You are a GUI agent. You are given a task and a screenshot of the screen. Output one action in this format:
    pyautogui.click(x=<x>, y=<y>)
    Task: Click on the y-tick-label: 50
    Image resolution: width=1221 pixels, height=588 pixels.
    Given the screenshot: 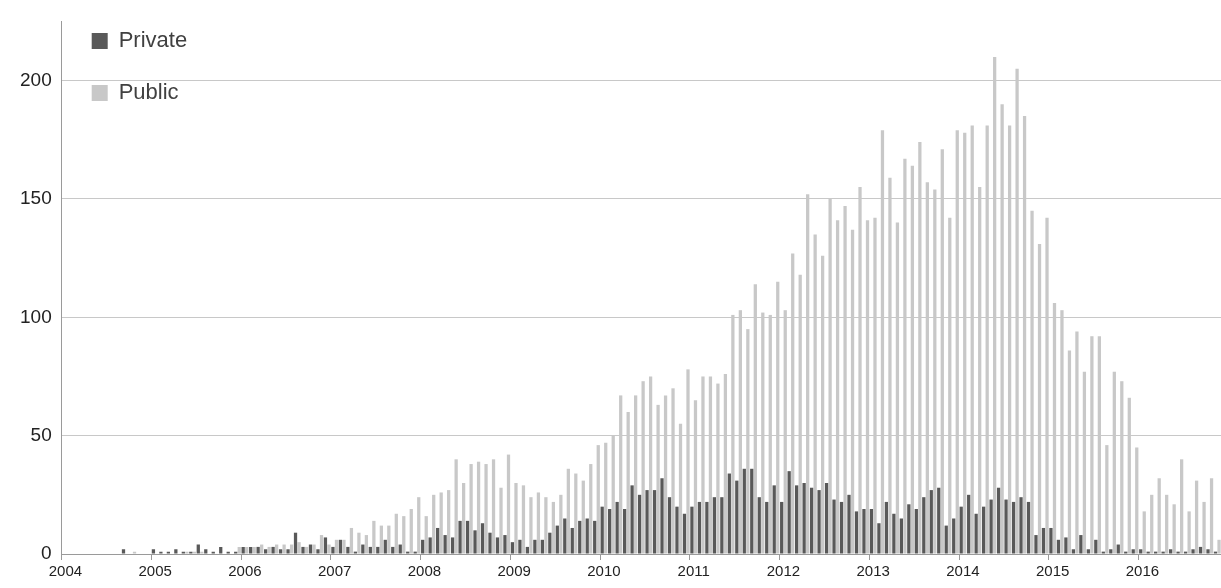 What is the action you would take?
    pyautogui.click(x=41, y=434)
    